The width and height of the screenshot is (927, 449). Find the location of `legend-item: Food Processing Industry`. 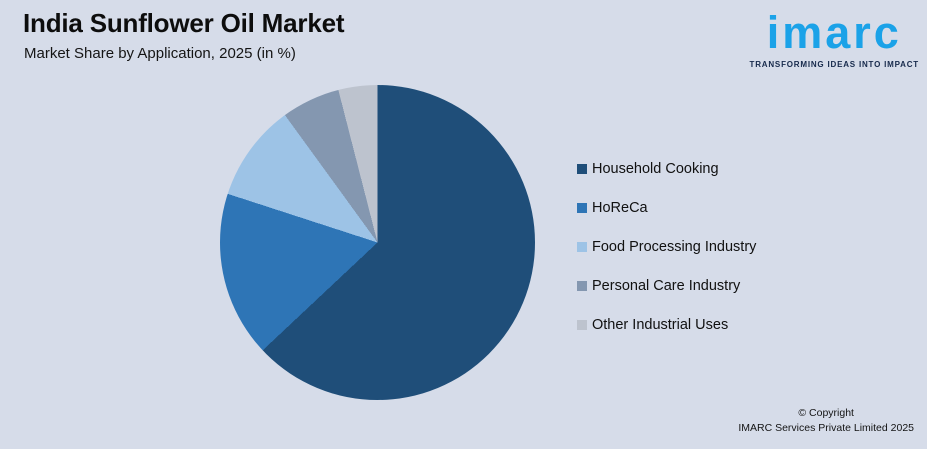

legend-item: Food Processing Industry is located at coordinates (666, 247).